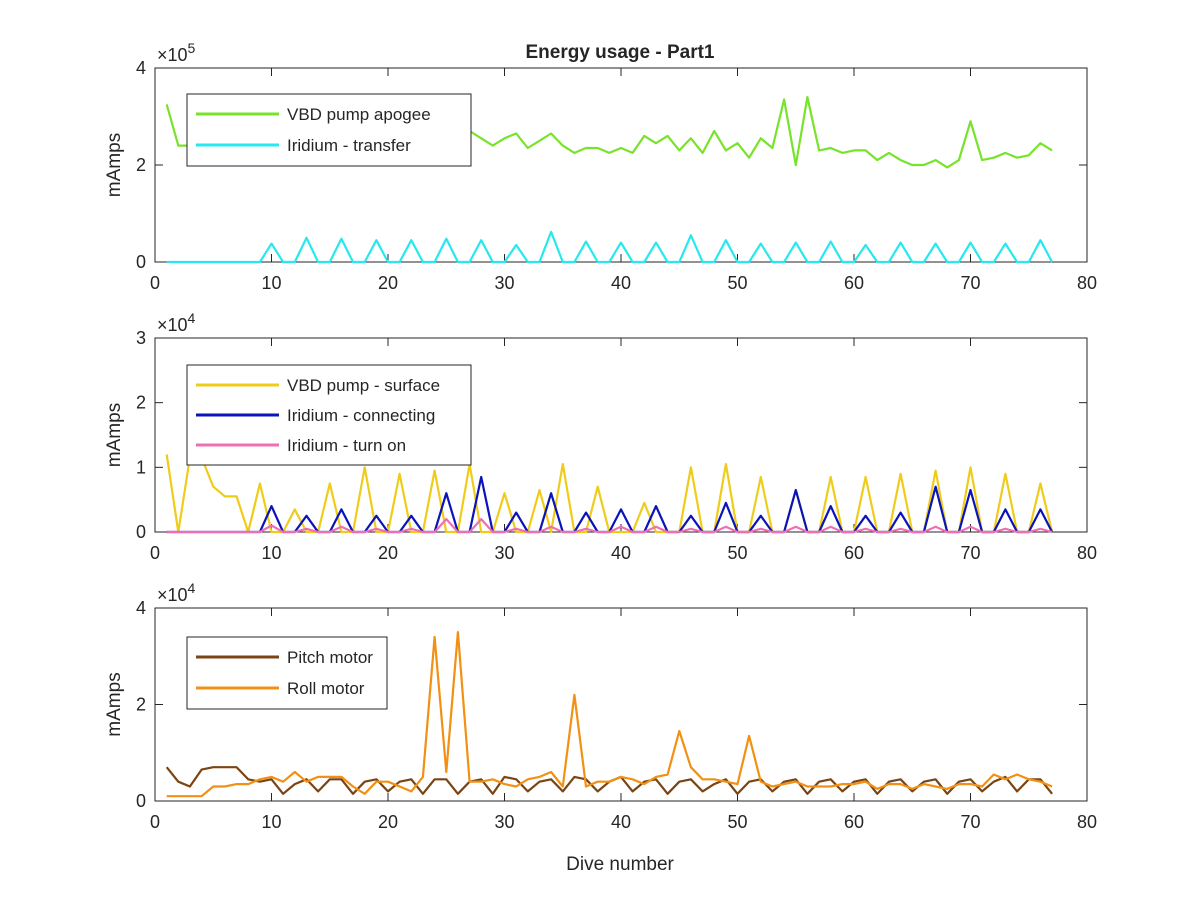 The width and height of the screenshot is (1200, 900). I want to click on series-line-iridium-transfer, so click(610, 247).